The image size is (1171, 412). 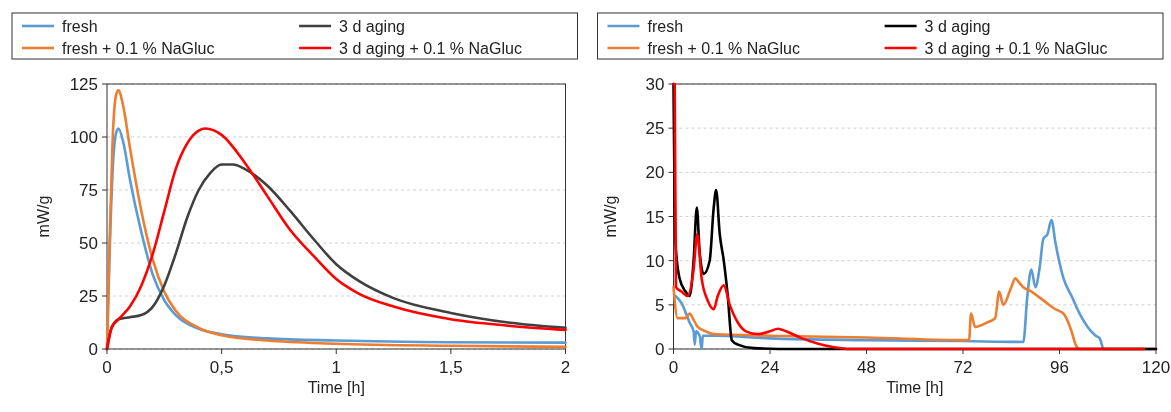 I want to click on y-tick-label: 100, so click(x=83, y=137).